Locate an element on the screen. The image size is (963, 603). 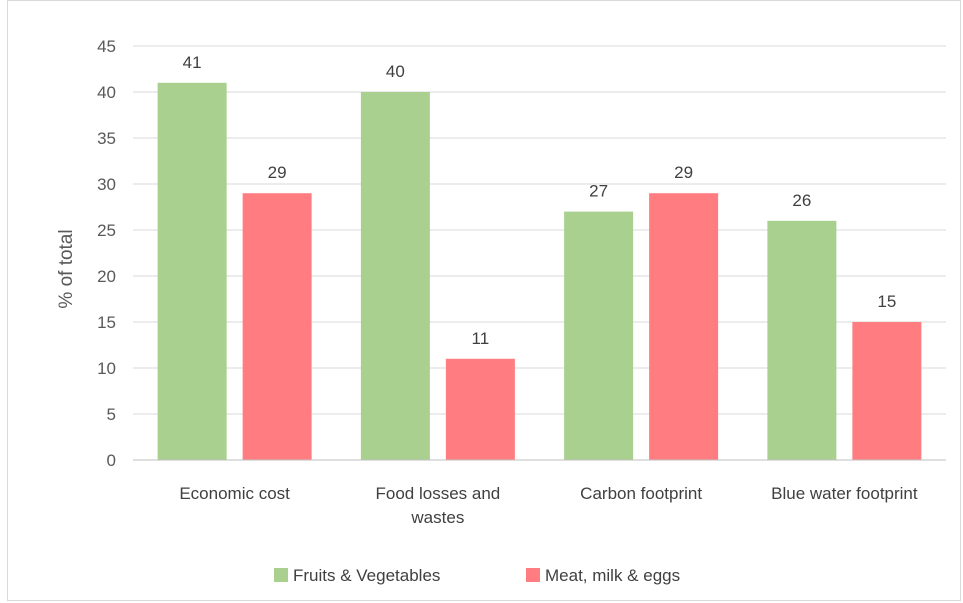
legend: Fruits & Vegetables Meat, milk & eggs is located at coordinates (477, 575).